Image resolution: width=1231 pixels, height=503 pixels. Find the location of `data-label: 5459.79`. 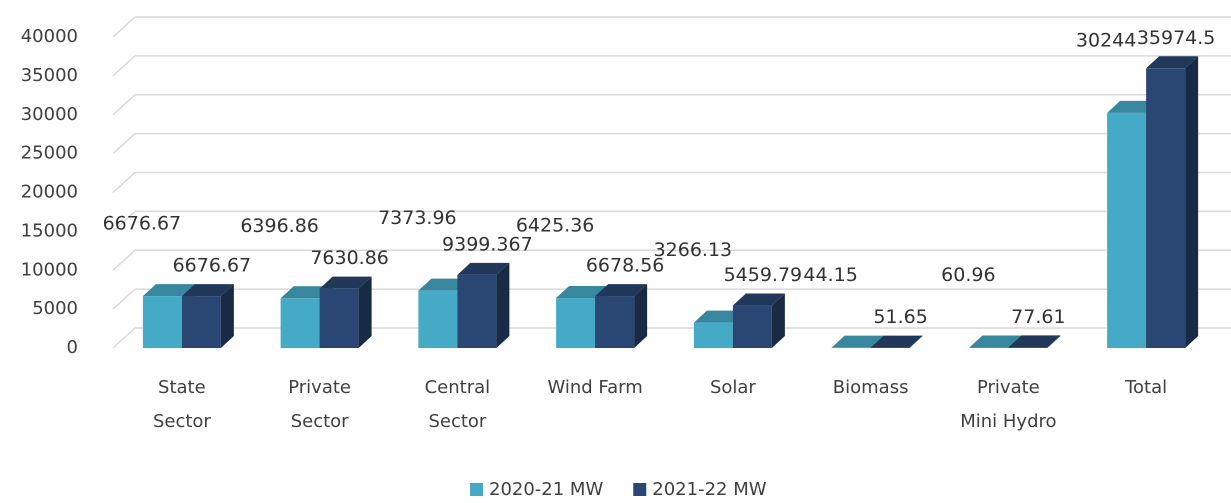

data-label: 5459.79 is located at coordinates (763, 275).